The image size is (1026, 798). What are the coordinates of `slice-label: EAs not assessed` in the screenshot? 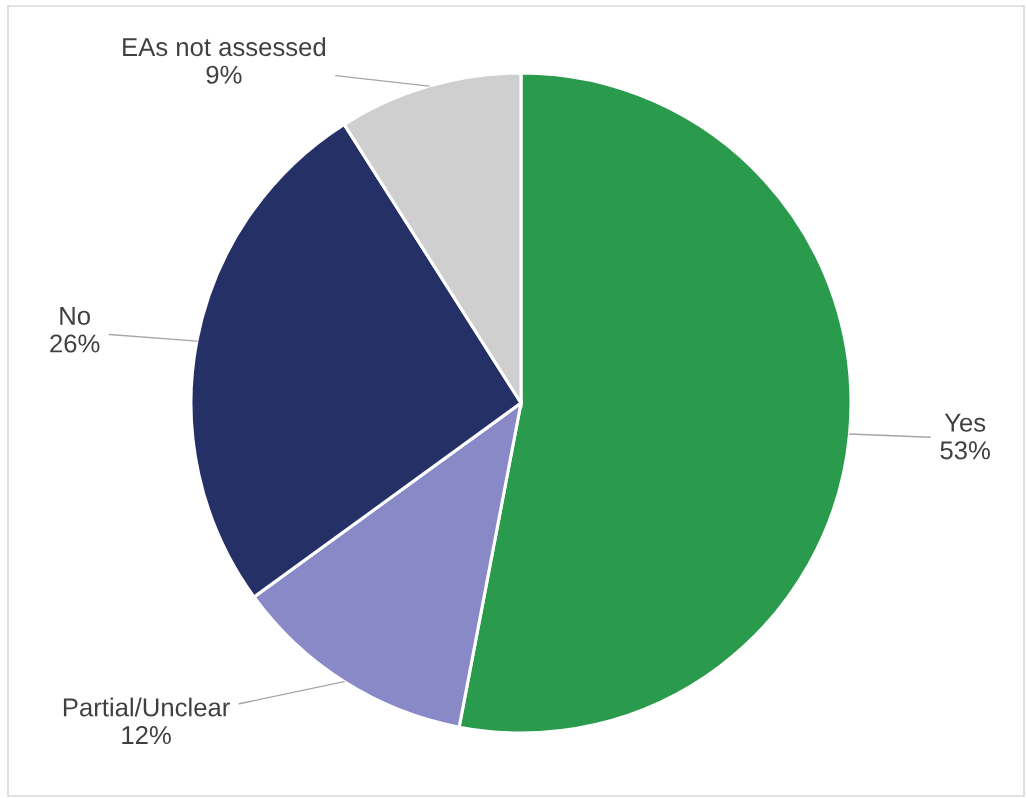 It's located at (224, 47).